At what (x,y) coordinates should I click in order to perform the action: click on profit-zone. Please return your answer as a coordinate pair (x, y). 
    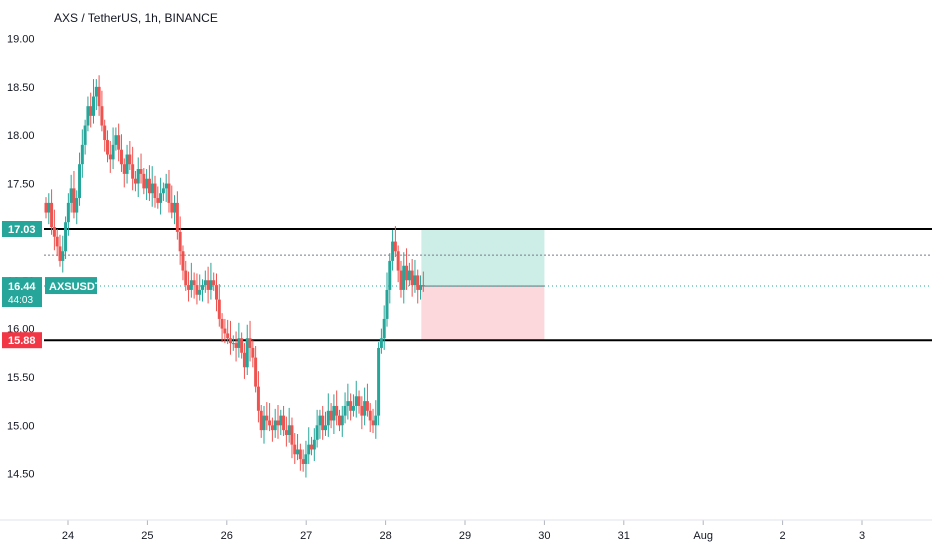
    Looking at the image, I should click on (483, 257).